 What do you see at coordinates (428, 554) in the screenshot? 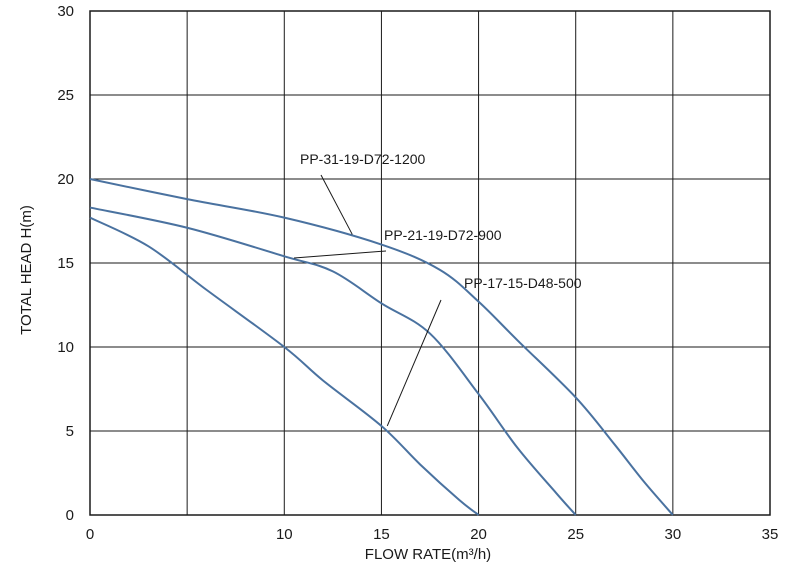
I see `x-axis-title: FLOW RATE(m³/h)` at bounding box center [428, 554].